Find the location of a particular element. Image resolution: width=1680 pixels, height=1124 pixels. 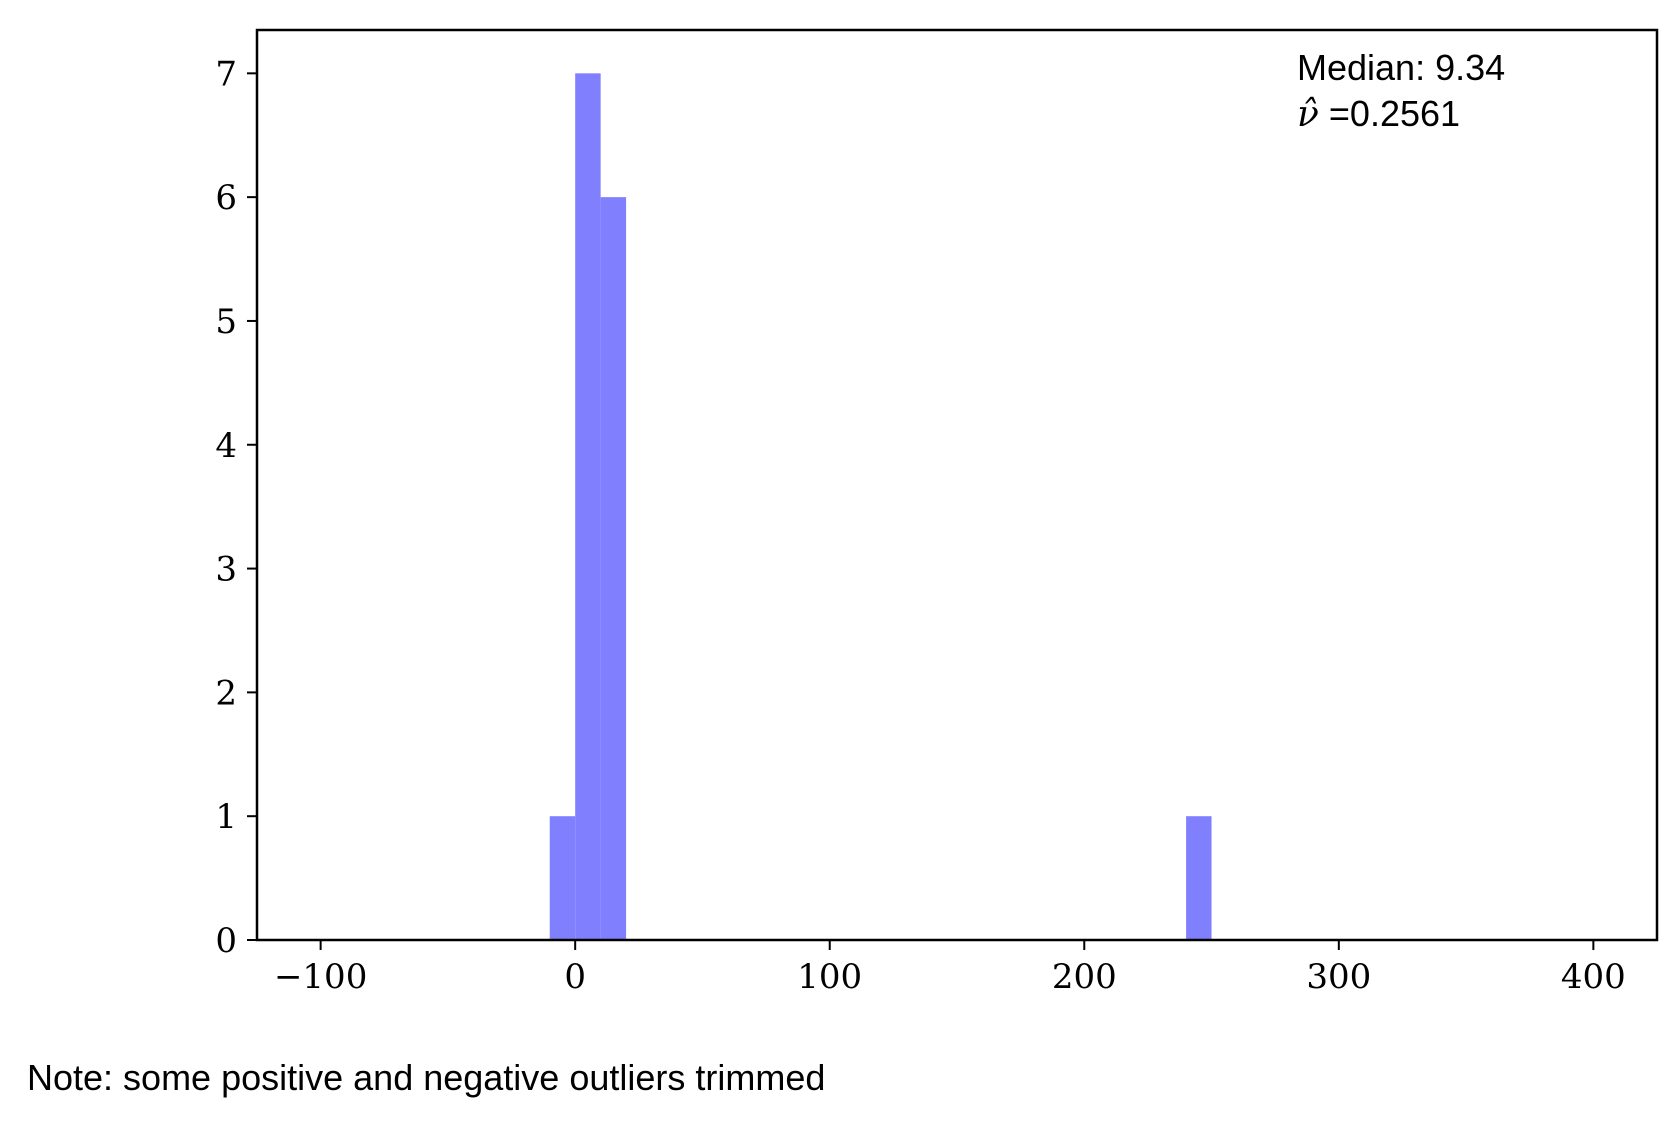

y-tick-label: 5 is located at coordinates (226, 322).